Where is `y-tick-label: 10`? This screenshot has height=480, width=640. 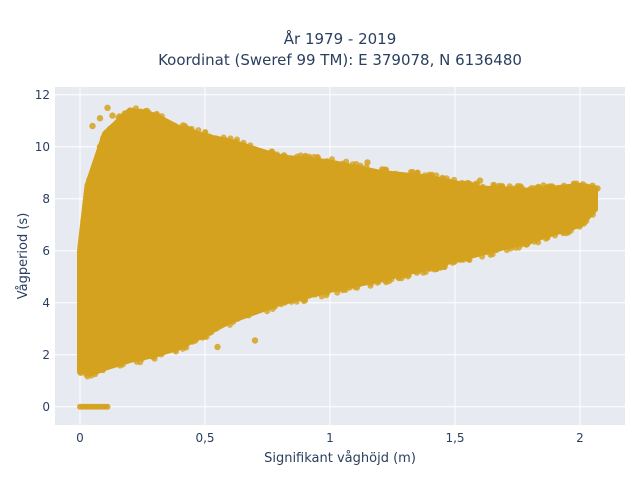
y-tick-label: 10 is located at coordinates (42, 147).